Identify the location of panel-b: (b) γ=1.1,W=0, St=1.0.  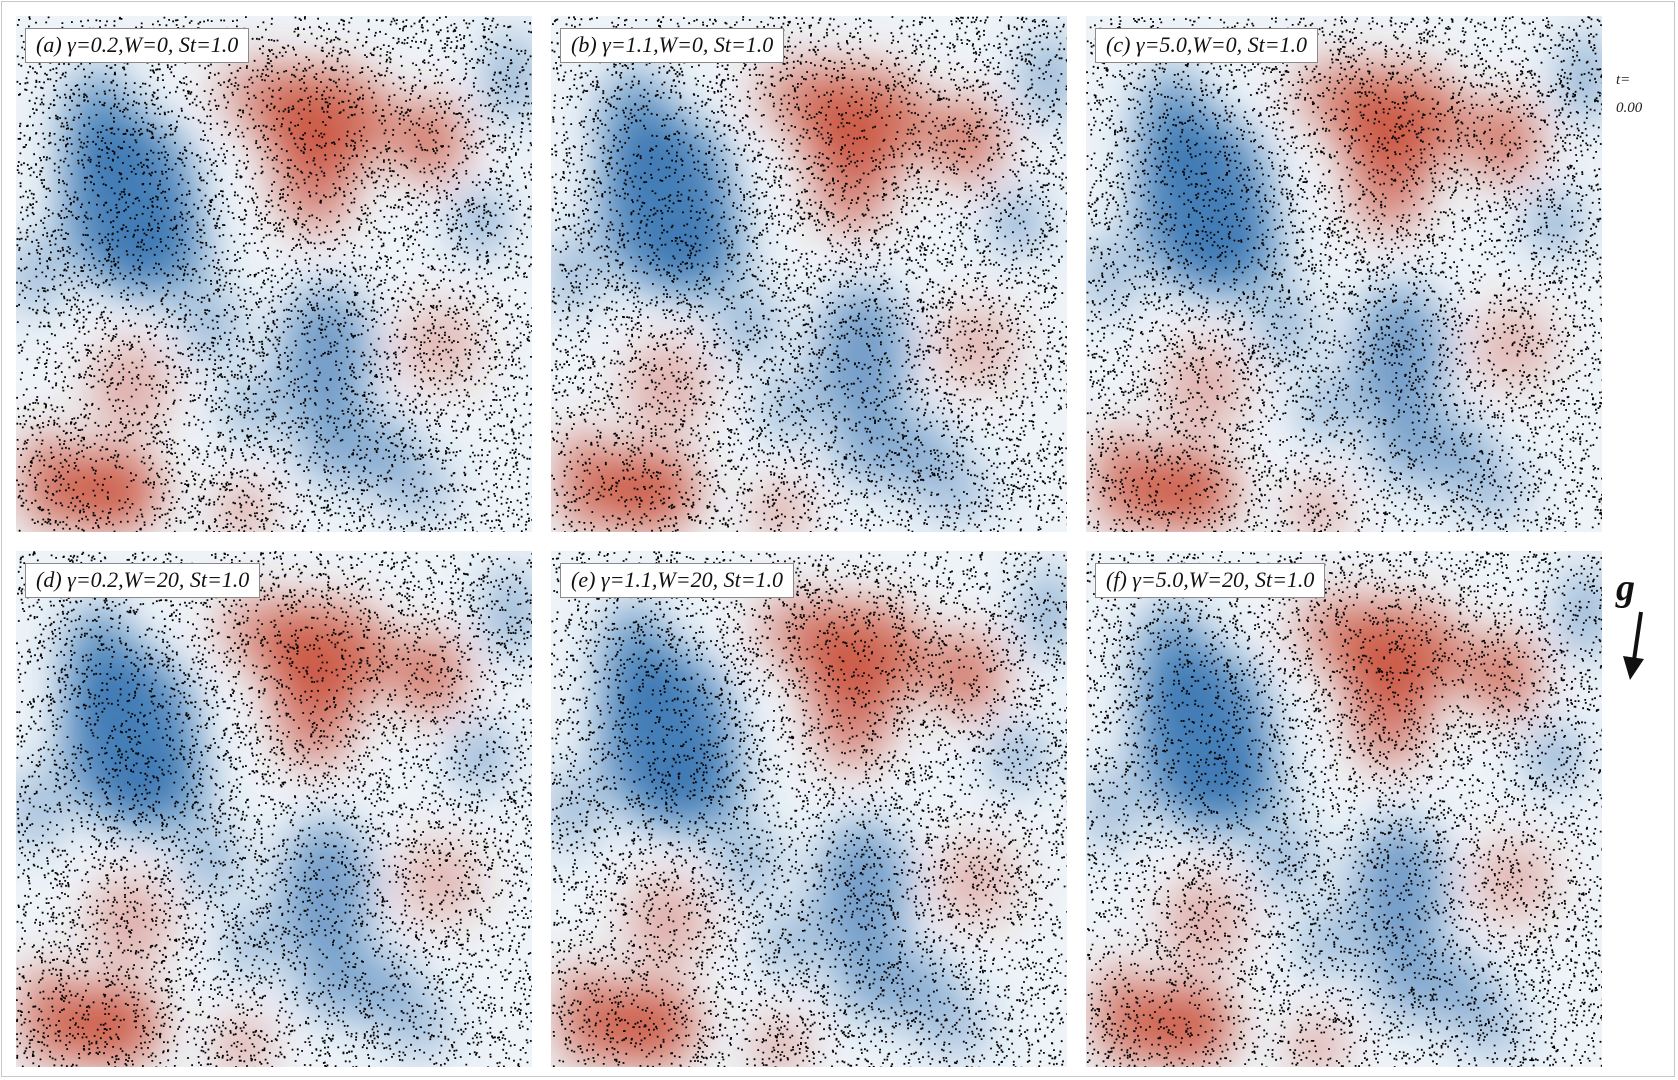
(809, 274).